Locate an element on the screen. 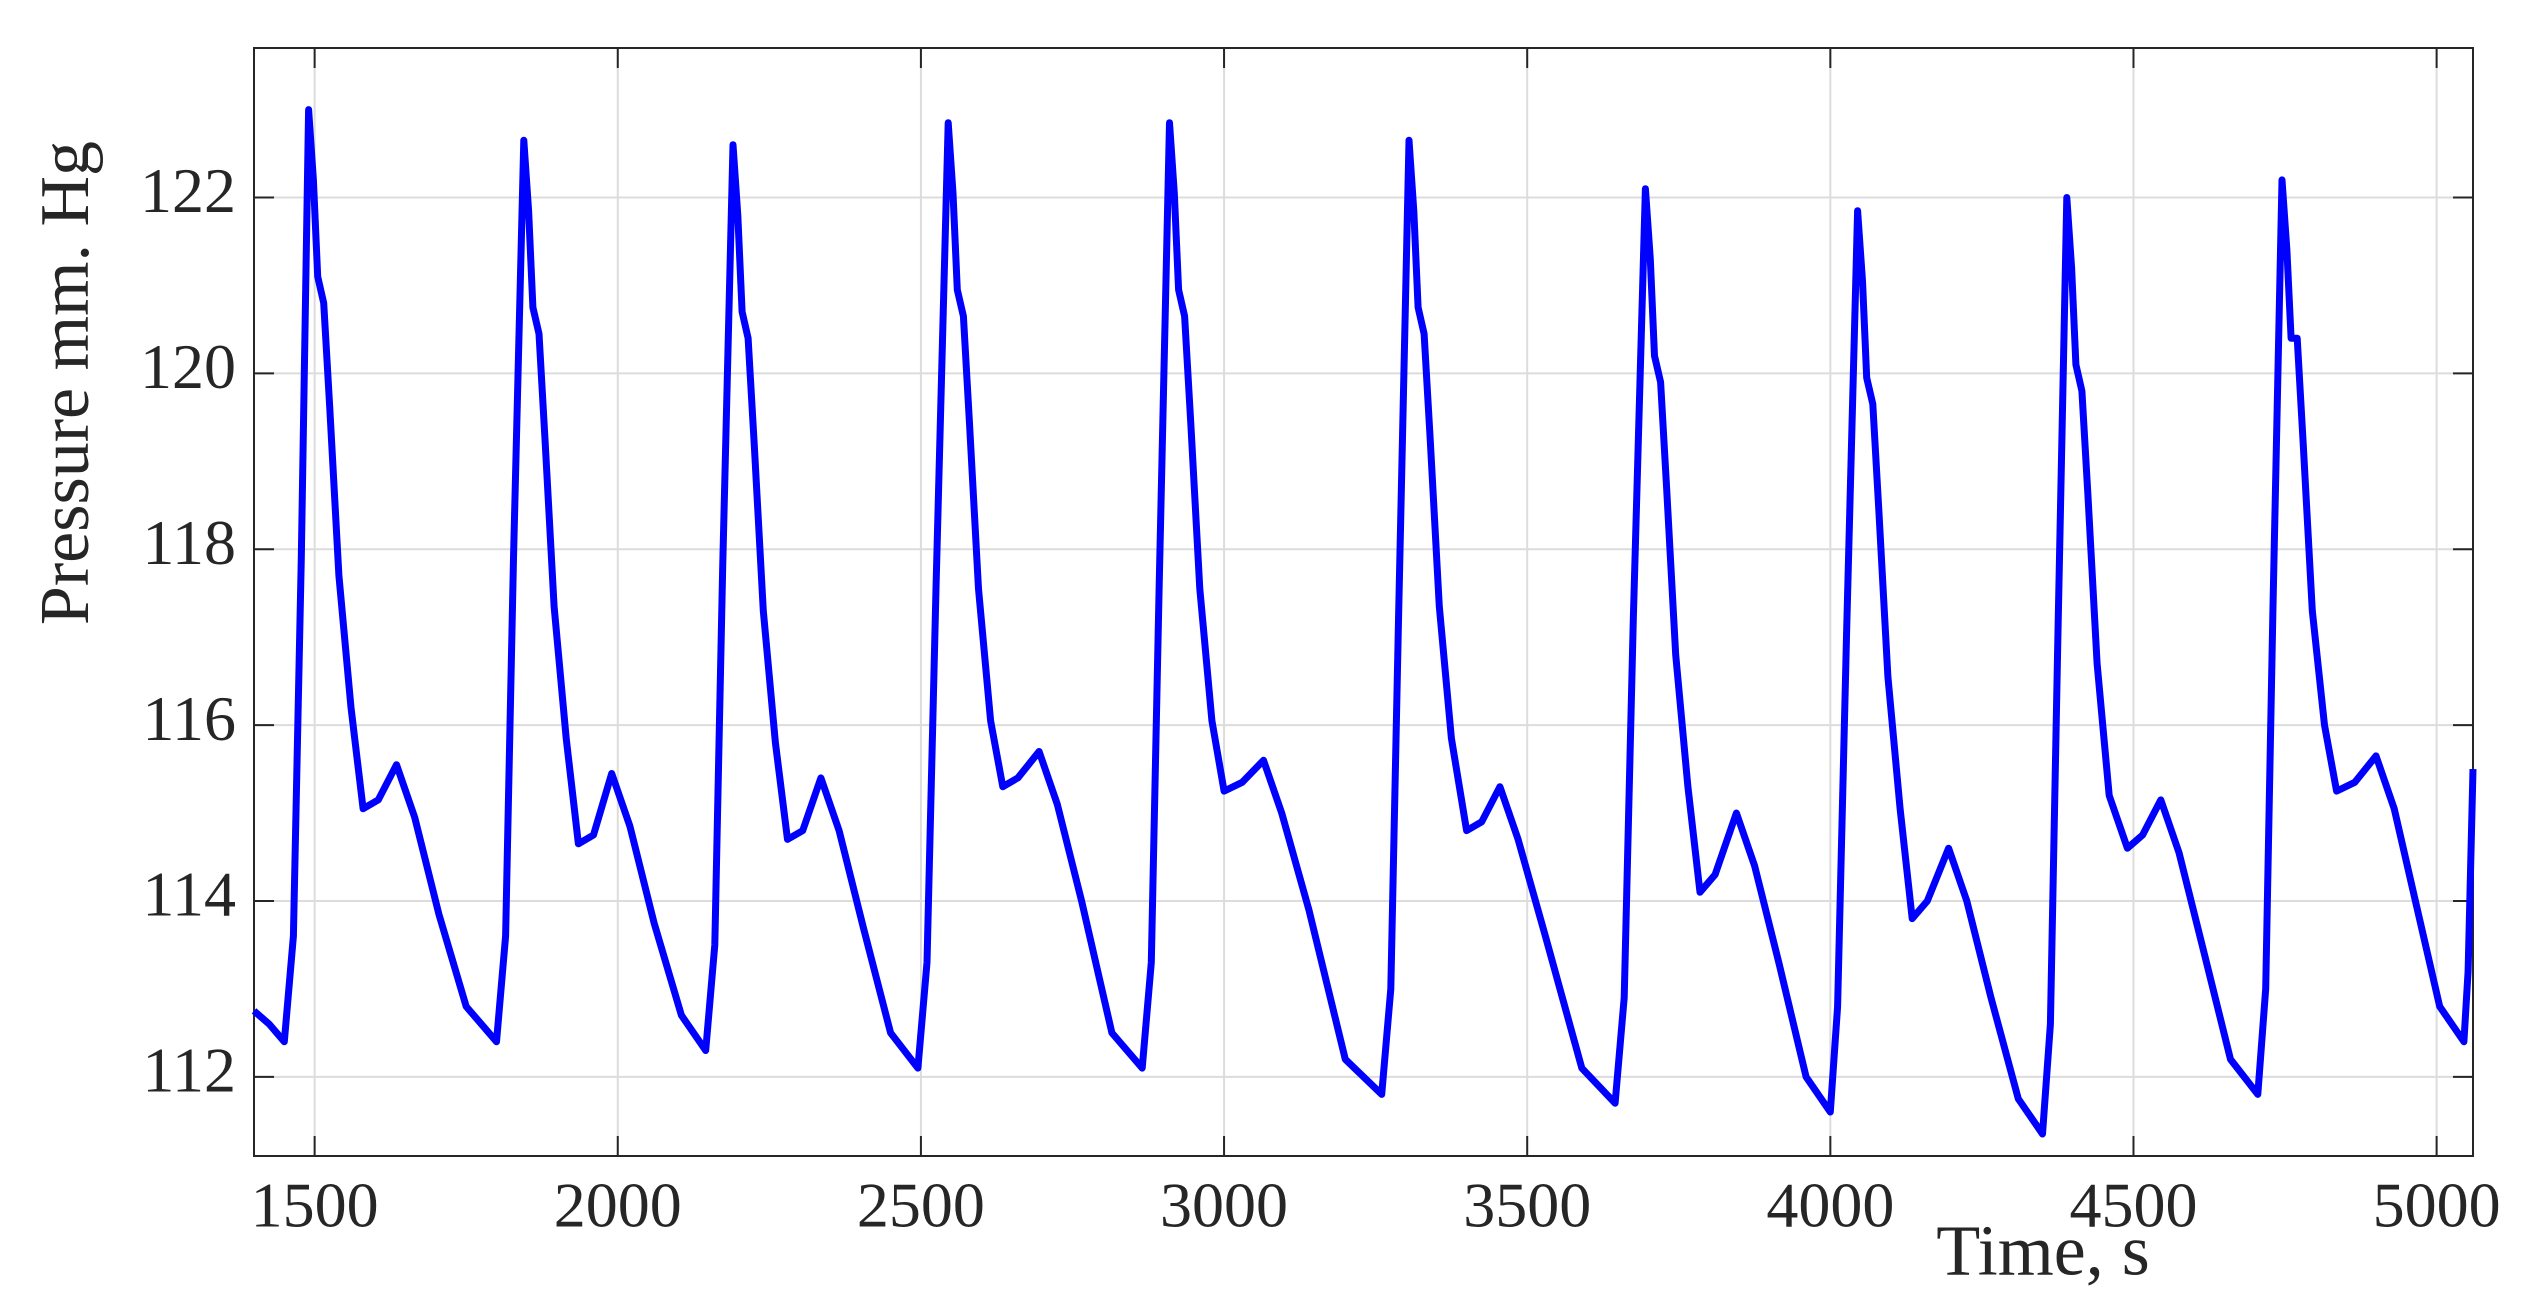 The image size is (2532, 1316). y-tick-label: 122 is located at coordinates (188, 190).